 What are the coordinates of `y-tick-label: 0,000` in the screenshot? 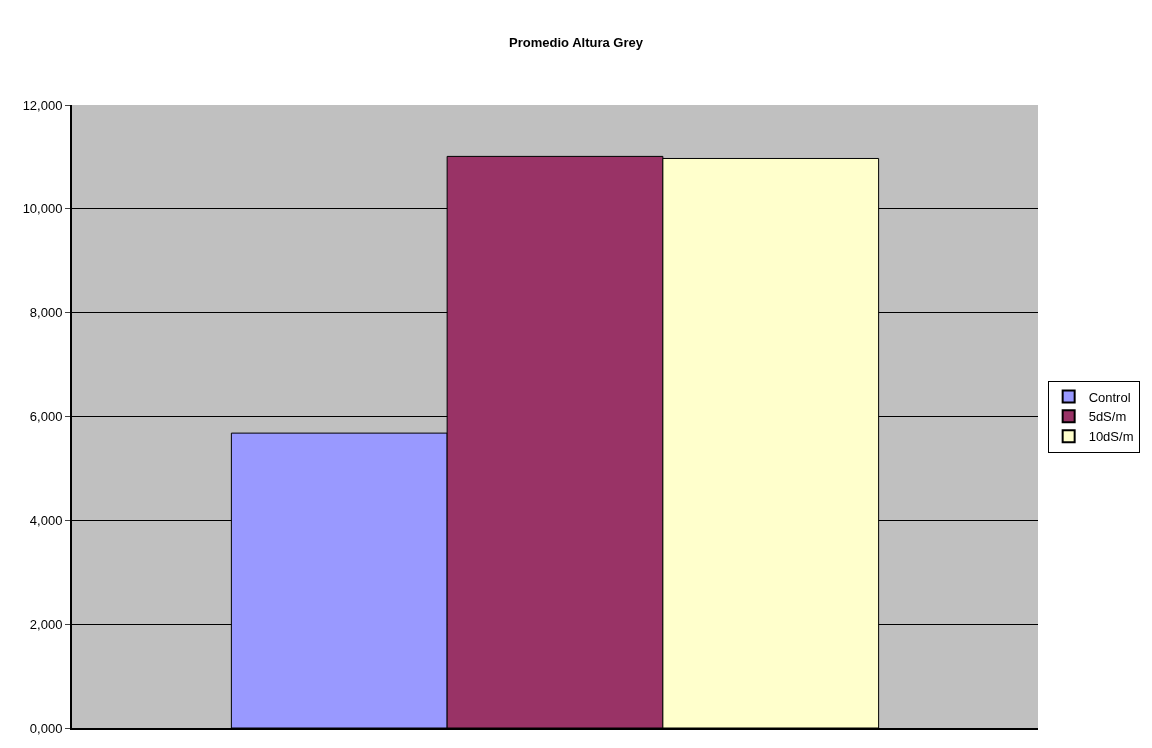 It's located at (46, 728).